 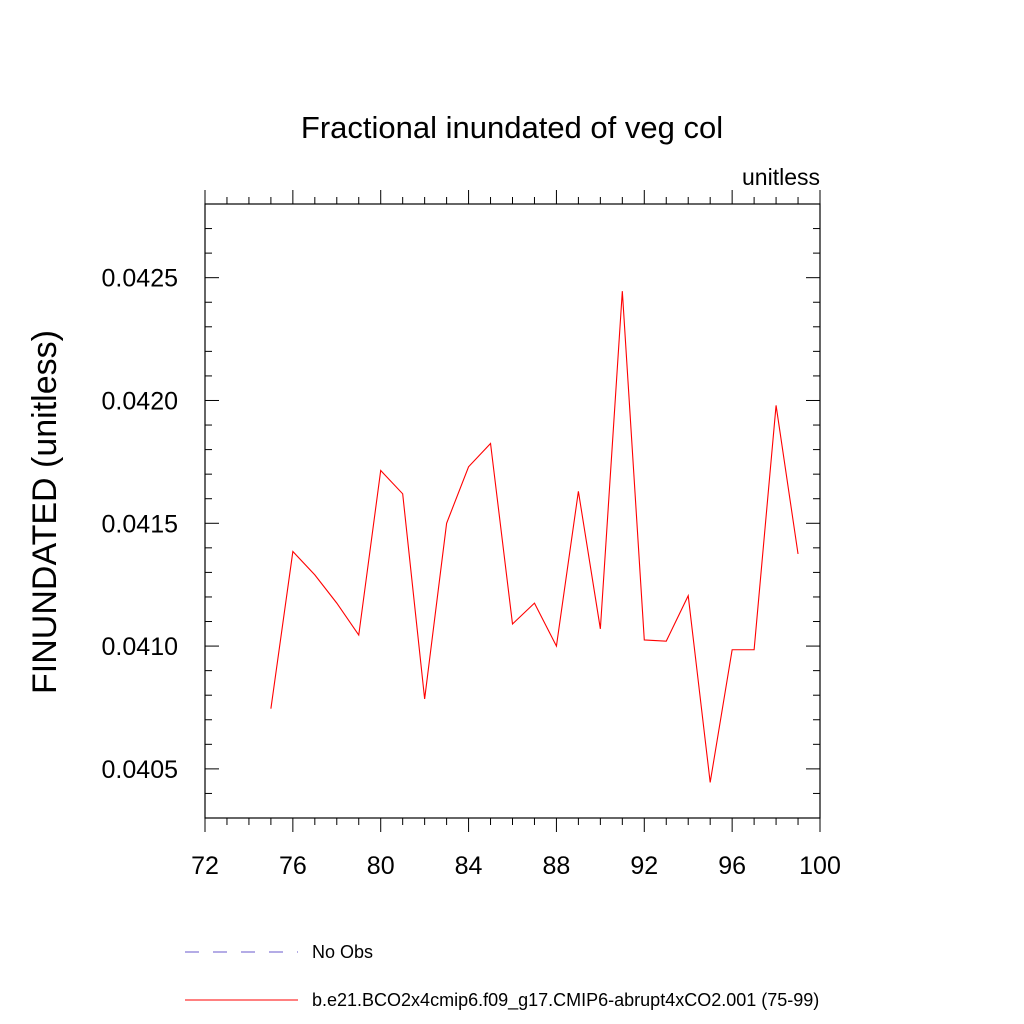 I want to click on x-tick-label: 84, so click(x=469, y=866).